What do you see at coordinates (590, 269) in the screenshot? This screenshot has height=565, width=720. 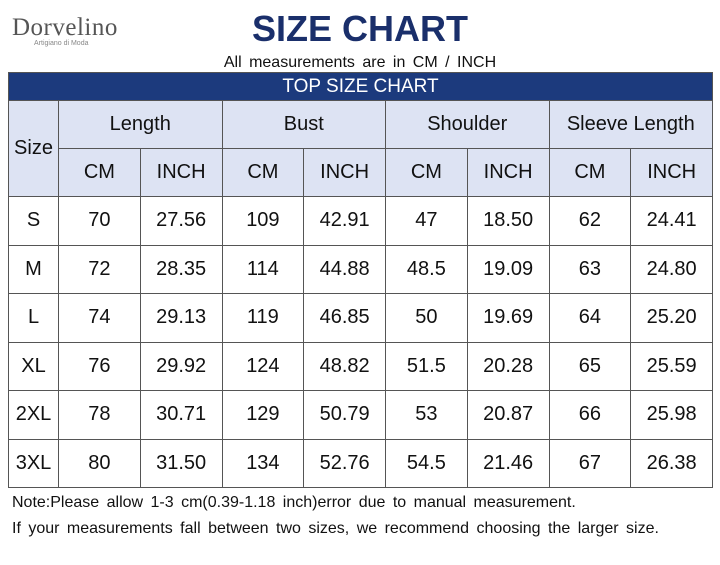 I see `value-cell: 63` at bounding box center [590, 269].